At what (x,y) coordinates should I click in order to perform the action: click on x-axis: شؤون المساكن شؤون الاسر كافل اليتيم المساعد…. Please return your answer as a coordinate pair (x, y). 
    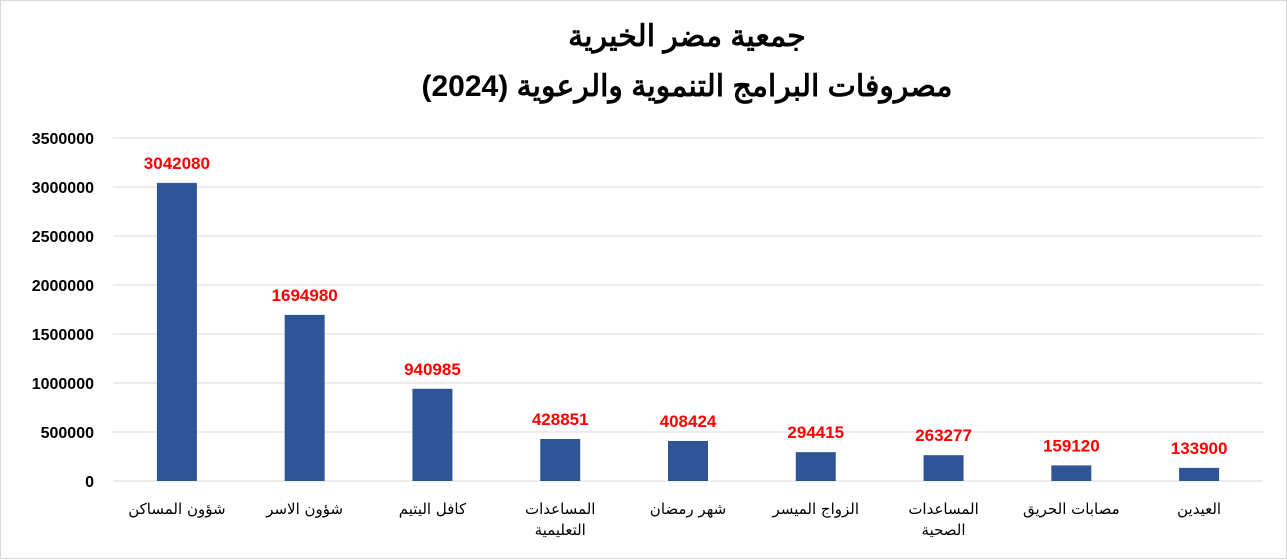
    Looking at the image, I should click on (674, 519).